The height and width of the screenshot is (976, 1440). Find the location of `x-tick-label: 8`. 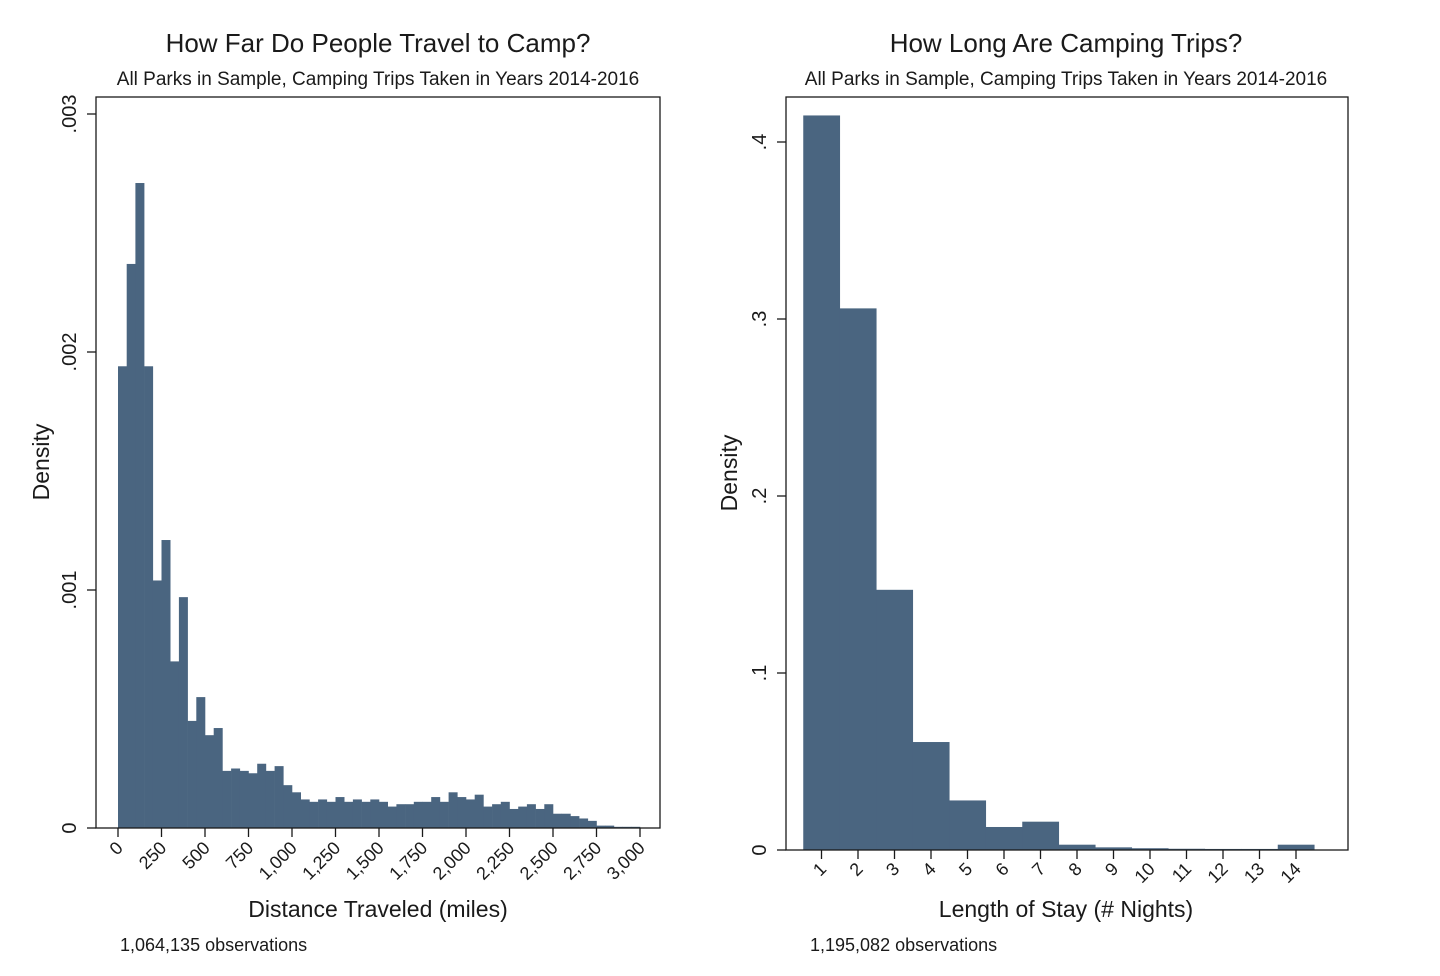

x-tick-label: 8 is located at coordinates (1075, 869).